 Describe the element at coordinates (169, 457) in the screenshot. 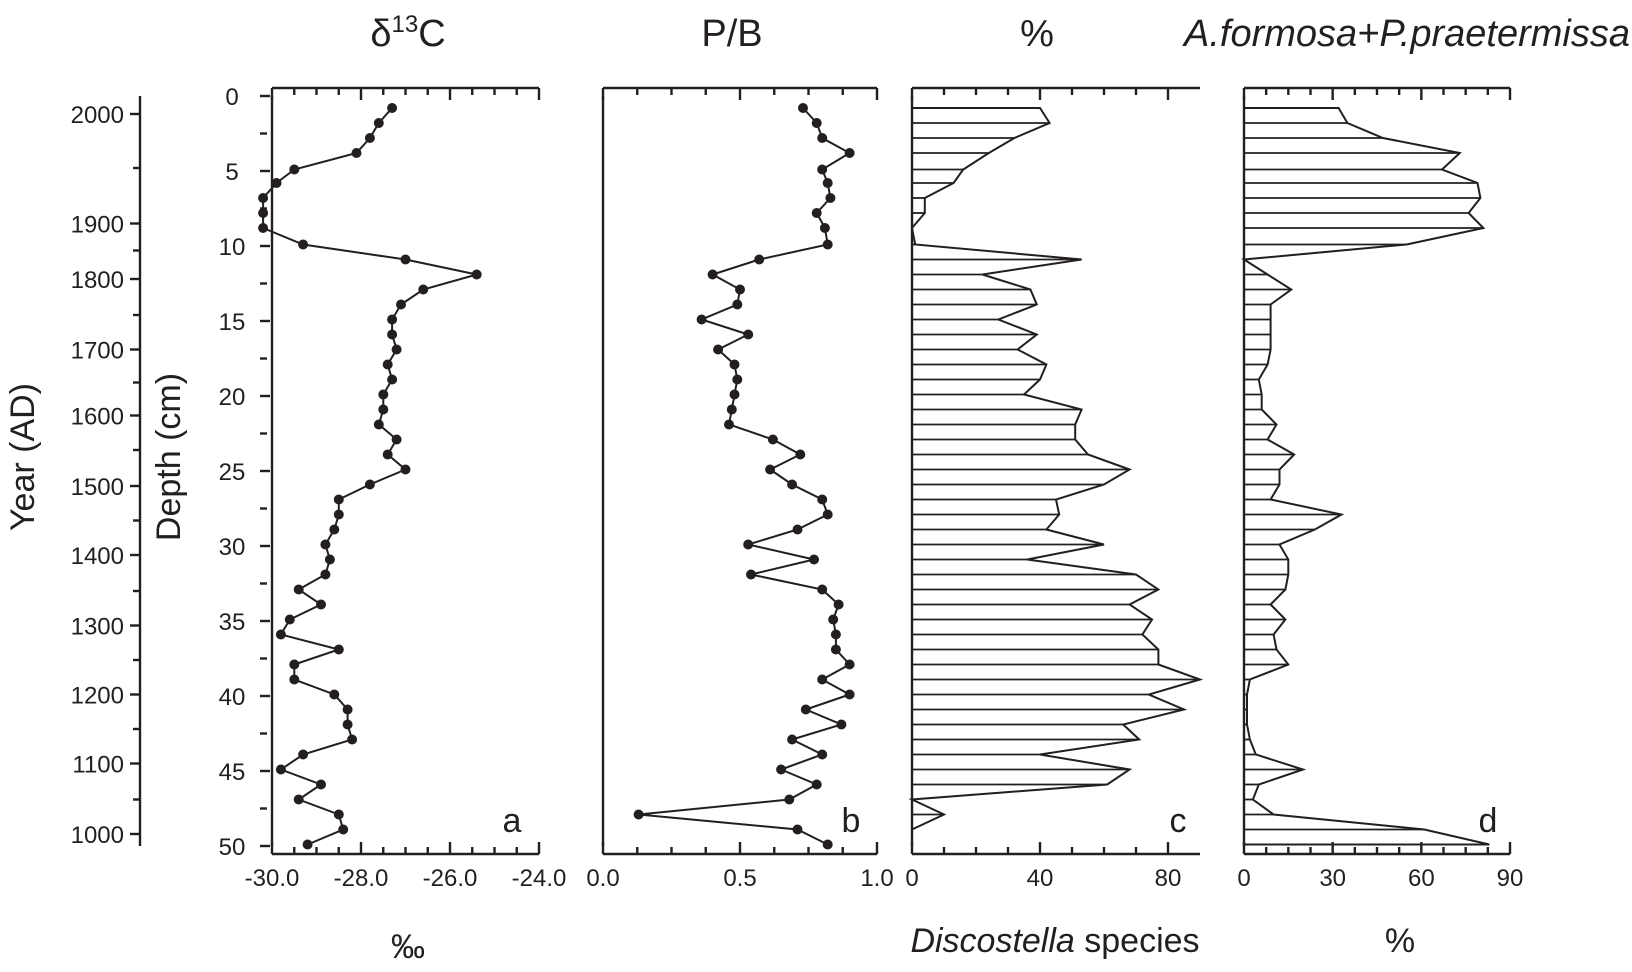

I see `depth-axis-label: Depth (cm)` at that location.